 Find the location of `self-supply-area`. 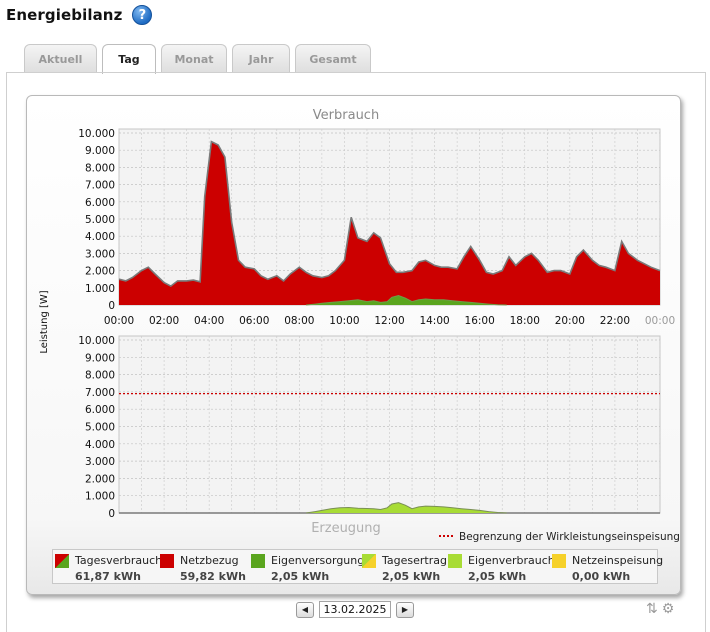

self-supply-area is located at coordinates (406, 300).